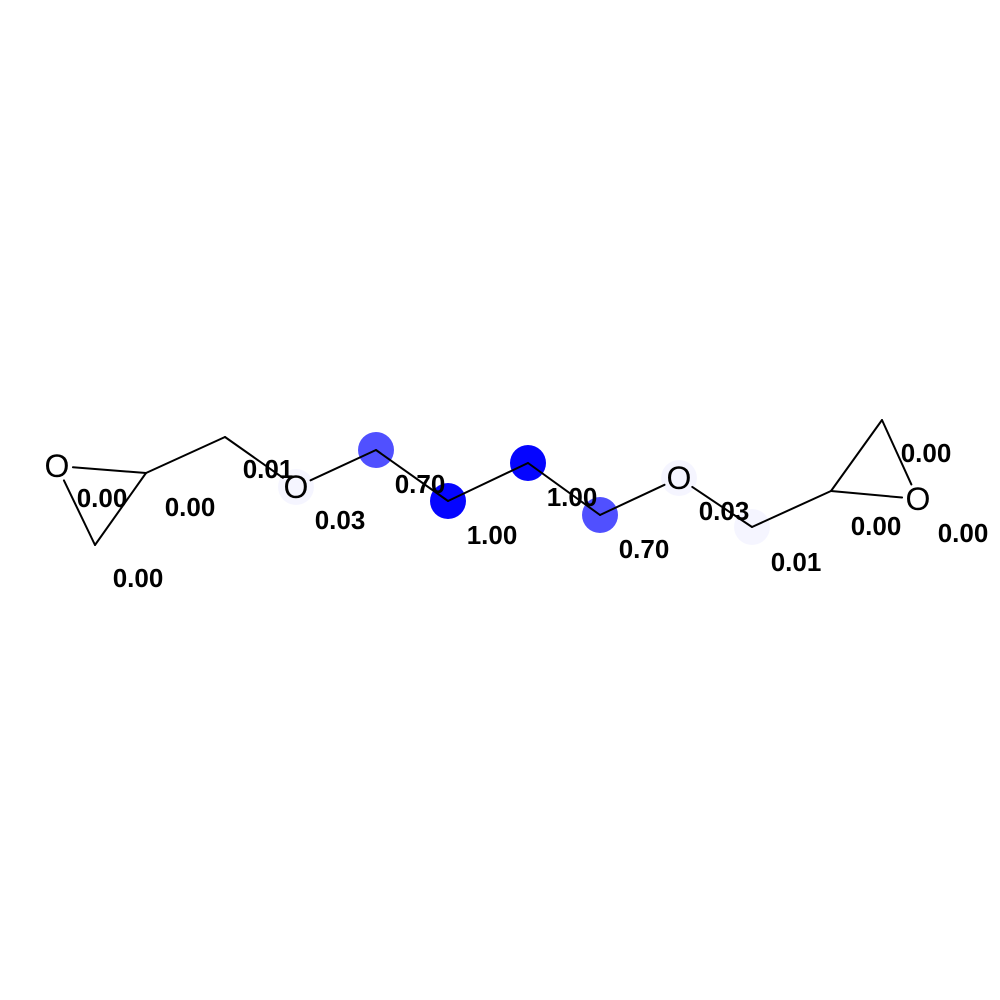 The image size is (1000, 1000). I want to click on bond-a7-a8, so click(488, 482).